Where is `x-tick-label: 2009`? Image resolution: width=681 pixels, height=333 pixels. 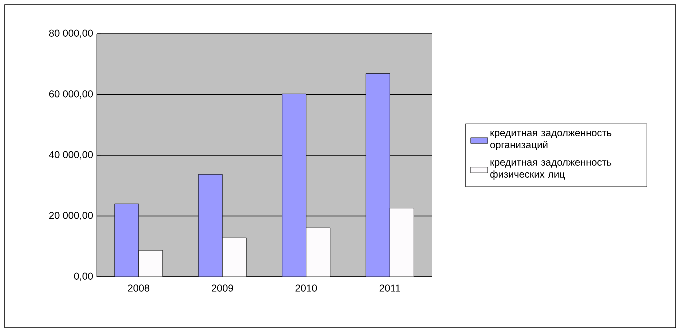
x-tick-label: 2009 is located at coordinates (223, 288).